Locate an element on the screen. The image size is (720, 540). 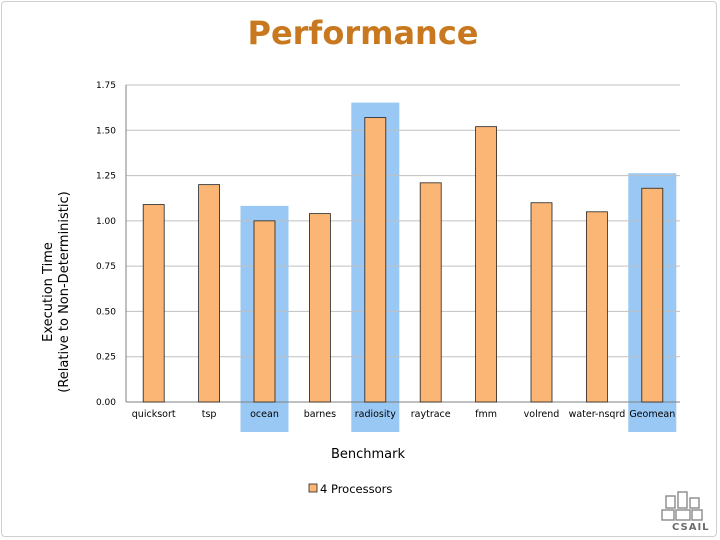
bar-geomean is located at coordinates (652, 295).